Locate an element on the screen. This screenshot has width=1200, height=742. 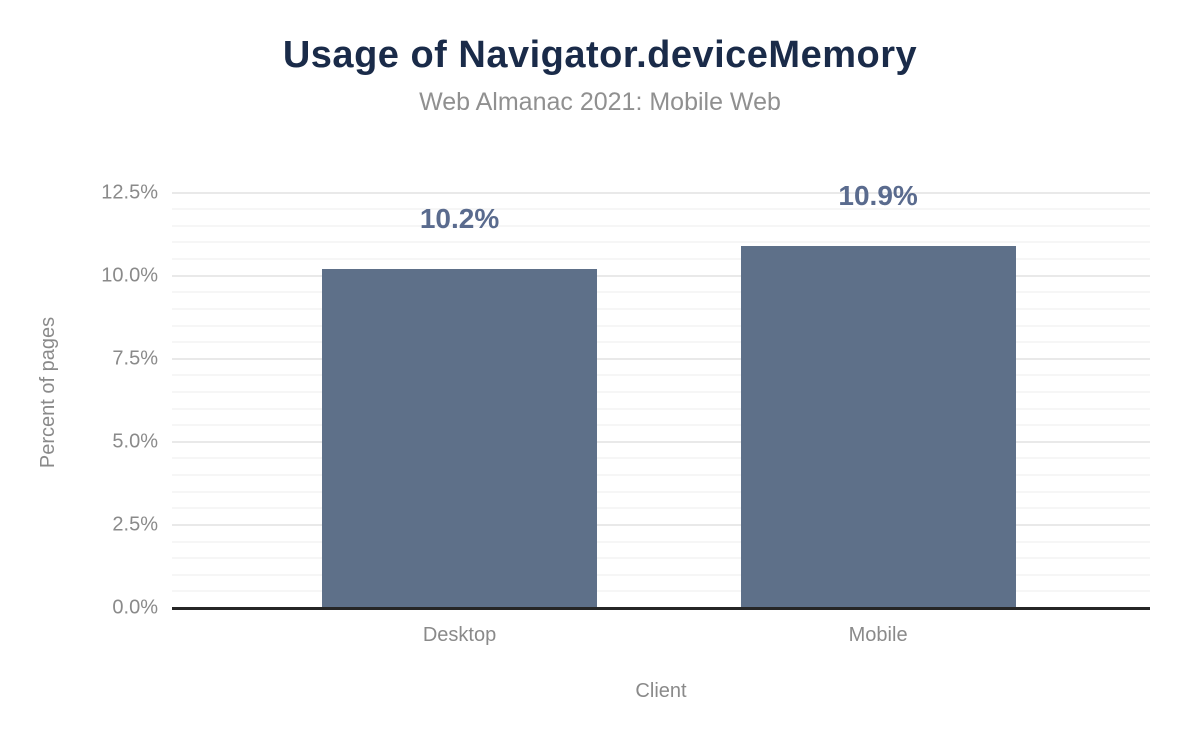
x-axis-line is located at coordinates (661, 608).